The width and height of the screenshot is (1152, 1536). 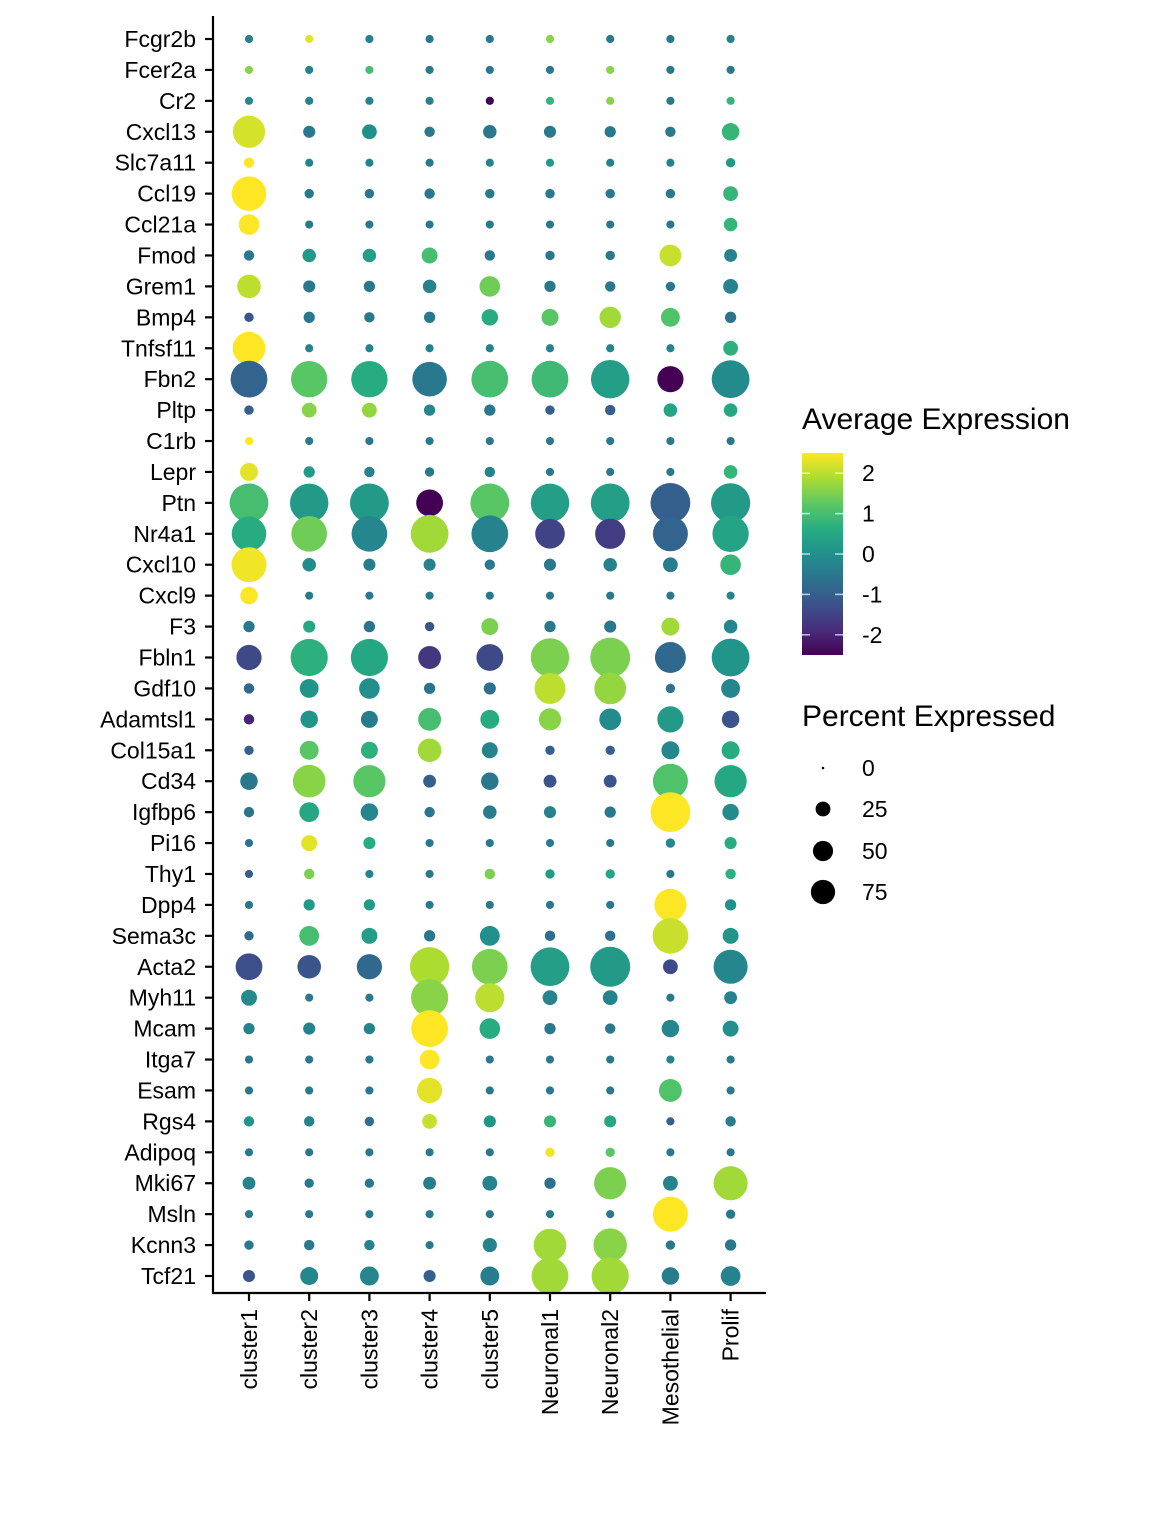 I want to click on dot-Pi16-Neuronal2, so click(x=610, y=843).